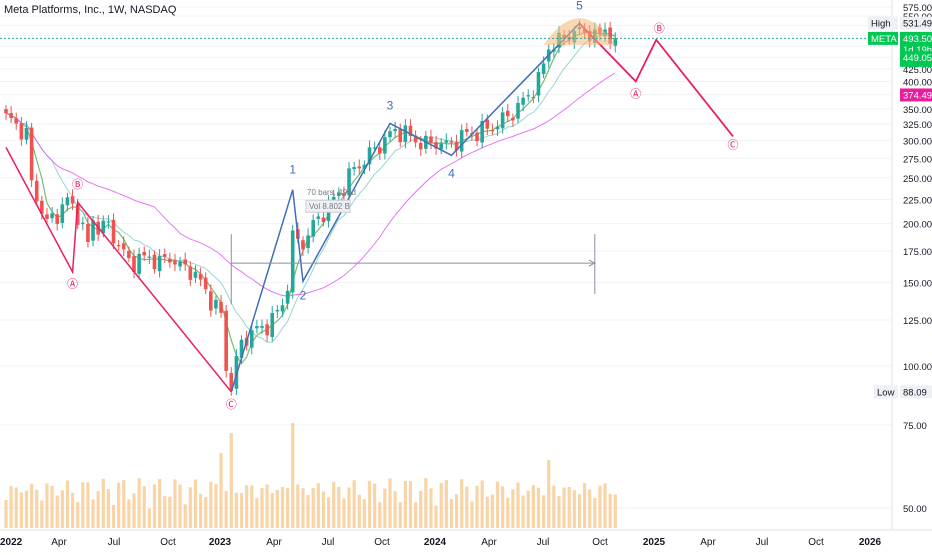  What do you see at coordinates (592, 263) in the screenshot?
I see `measure-arrow` at bounding box center [592, 263].